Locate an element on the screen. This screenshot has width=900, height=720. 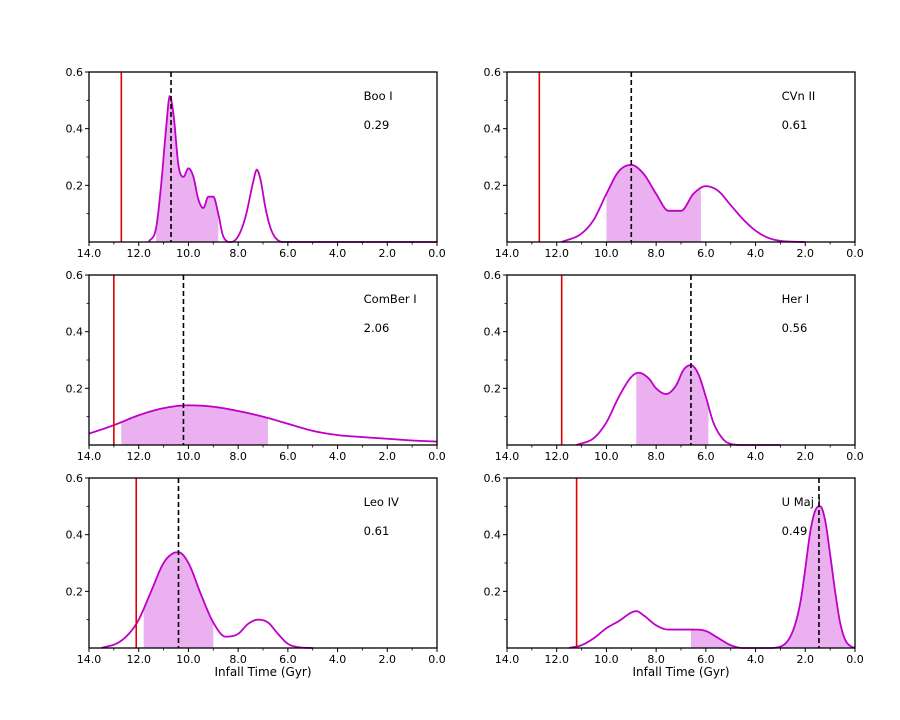
her-i-shaded-area is located at coordinates (672, 405).